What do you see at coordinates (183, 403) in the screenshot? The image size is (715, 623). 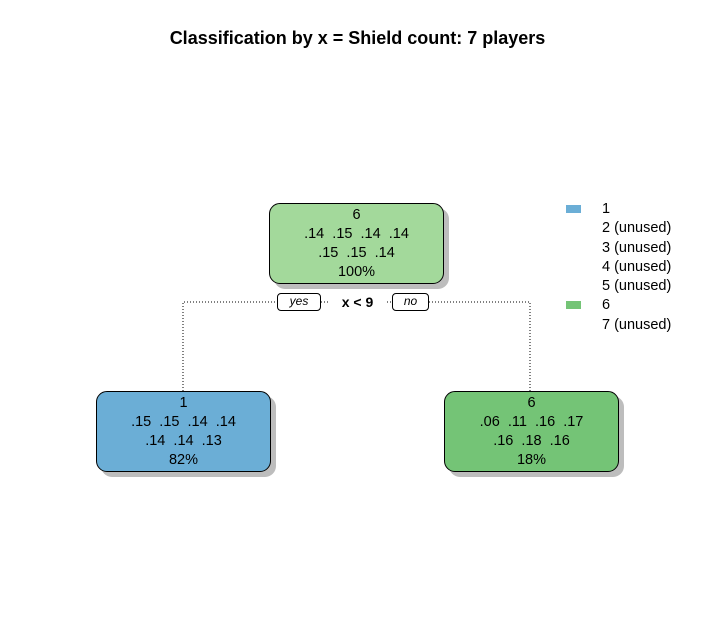 I see `node-class-label: 1` at bounding box center [183, 403].